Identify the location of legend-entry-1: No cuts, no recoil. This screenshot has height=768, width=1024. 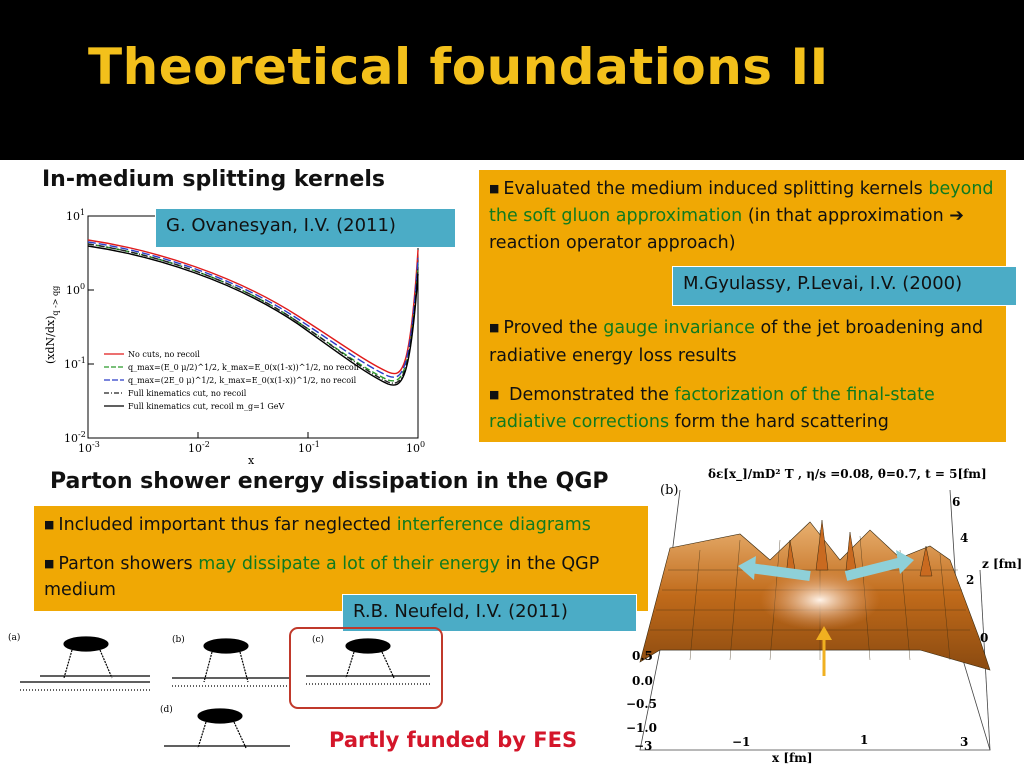
(164, 354).